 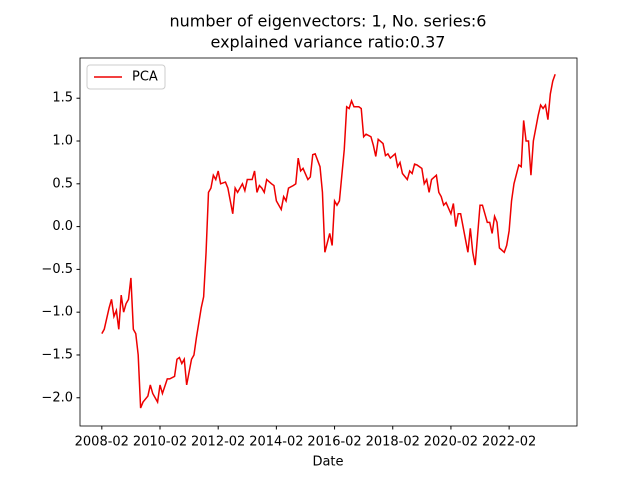 What do you see at coordinates (145, 77) in the screenshot?
I see `legend-label: PCA` at bounding box center [145, 77].